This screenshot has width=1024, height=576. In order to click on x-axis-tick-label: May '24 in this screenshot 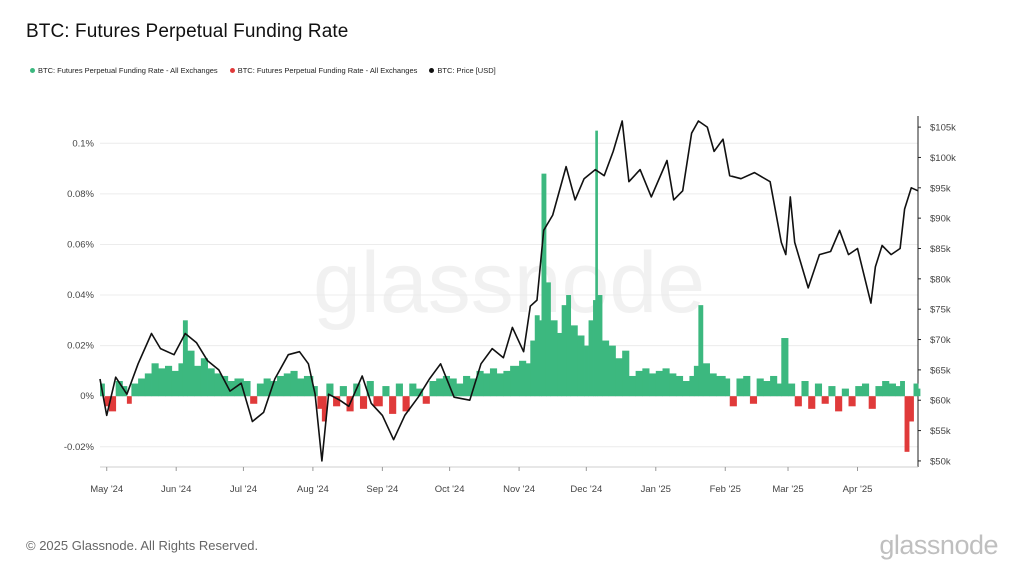, I will do `click(106, 489)`.